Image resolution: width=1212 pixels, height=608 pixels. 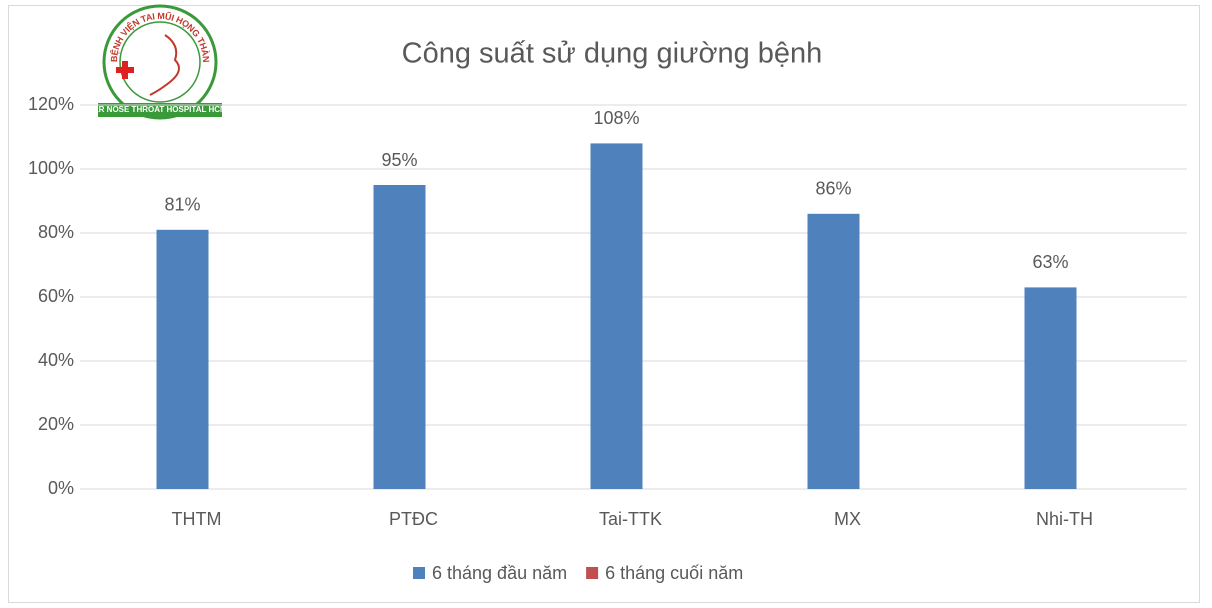 I want to click on y-tick-label: 120%, so click(x=51, y=104).